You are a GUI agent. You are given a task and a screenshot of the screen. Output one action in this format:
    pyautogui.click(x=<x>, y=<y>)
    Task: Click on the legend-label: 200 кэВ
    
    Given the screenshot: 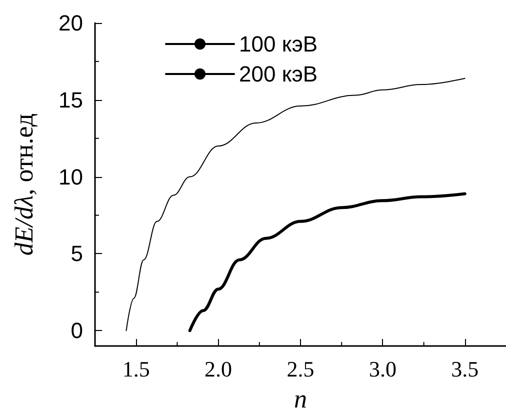 What is the action you would take?
    pyautogui.click(x=278, y=74)
    